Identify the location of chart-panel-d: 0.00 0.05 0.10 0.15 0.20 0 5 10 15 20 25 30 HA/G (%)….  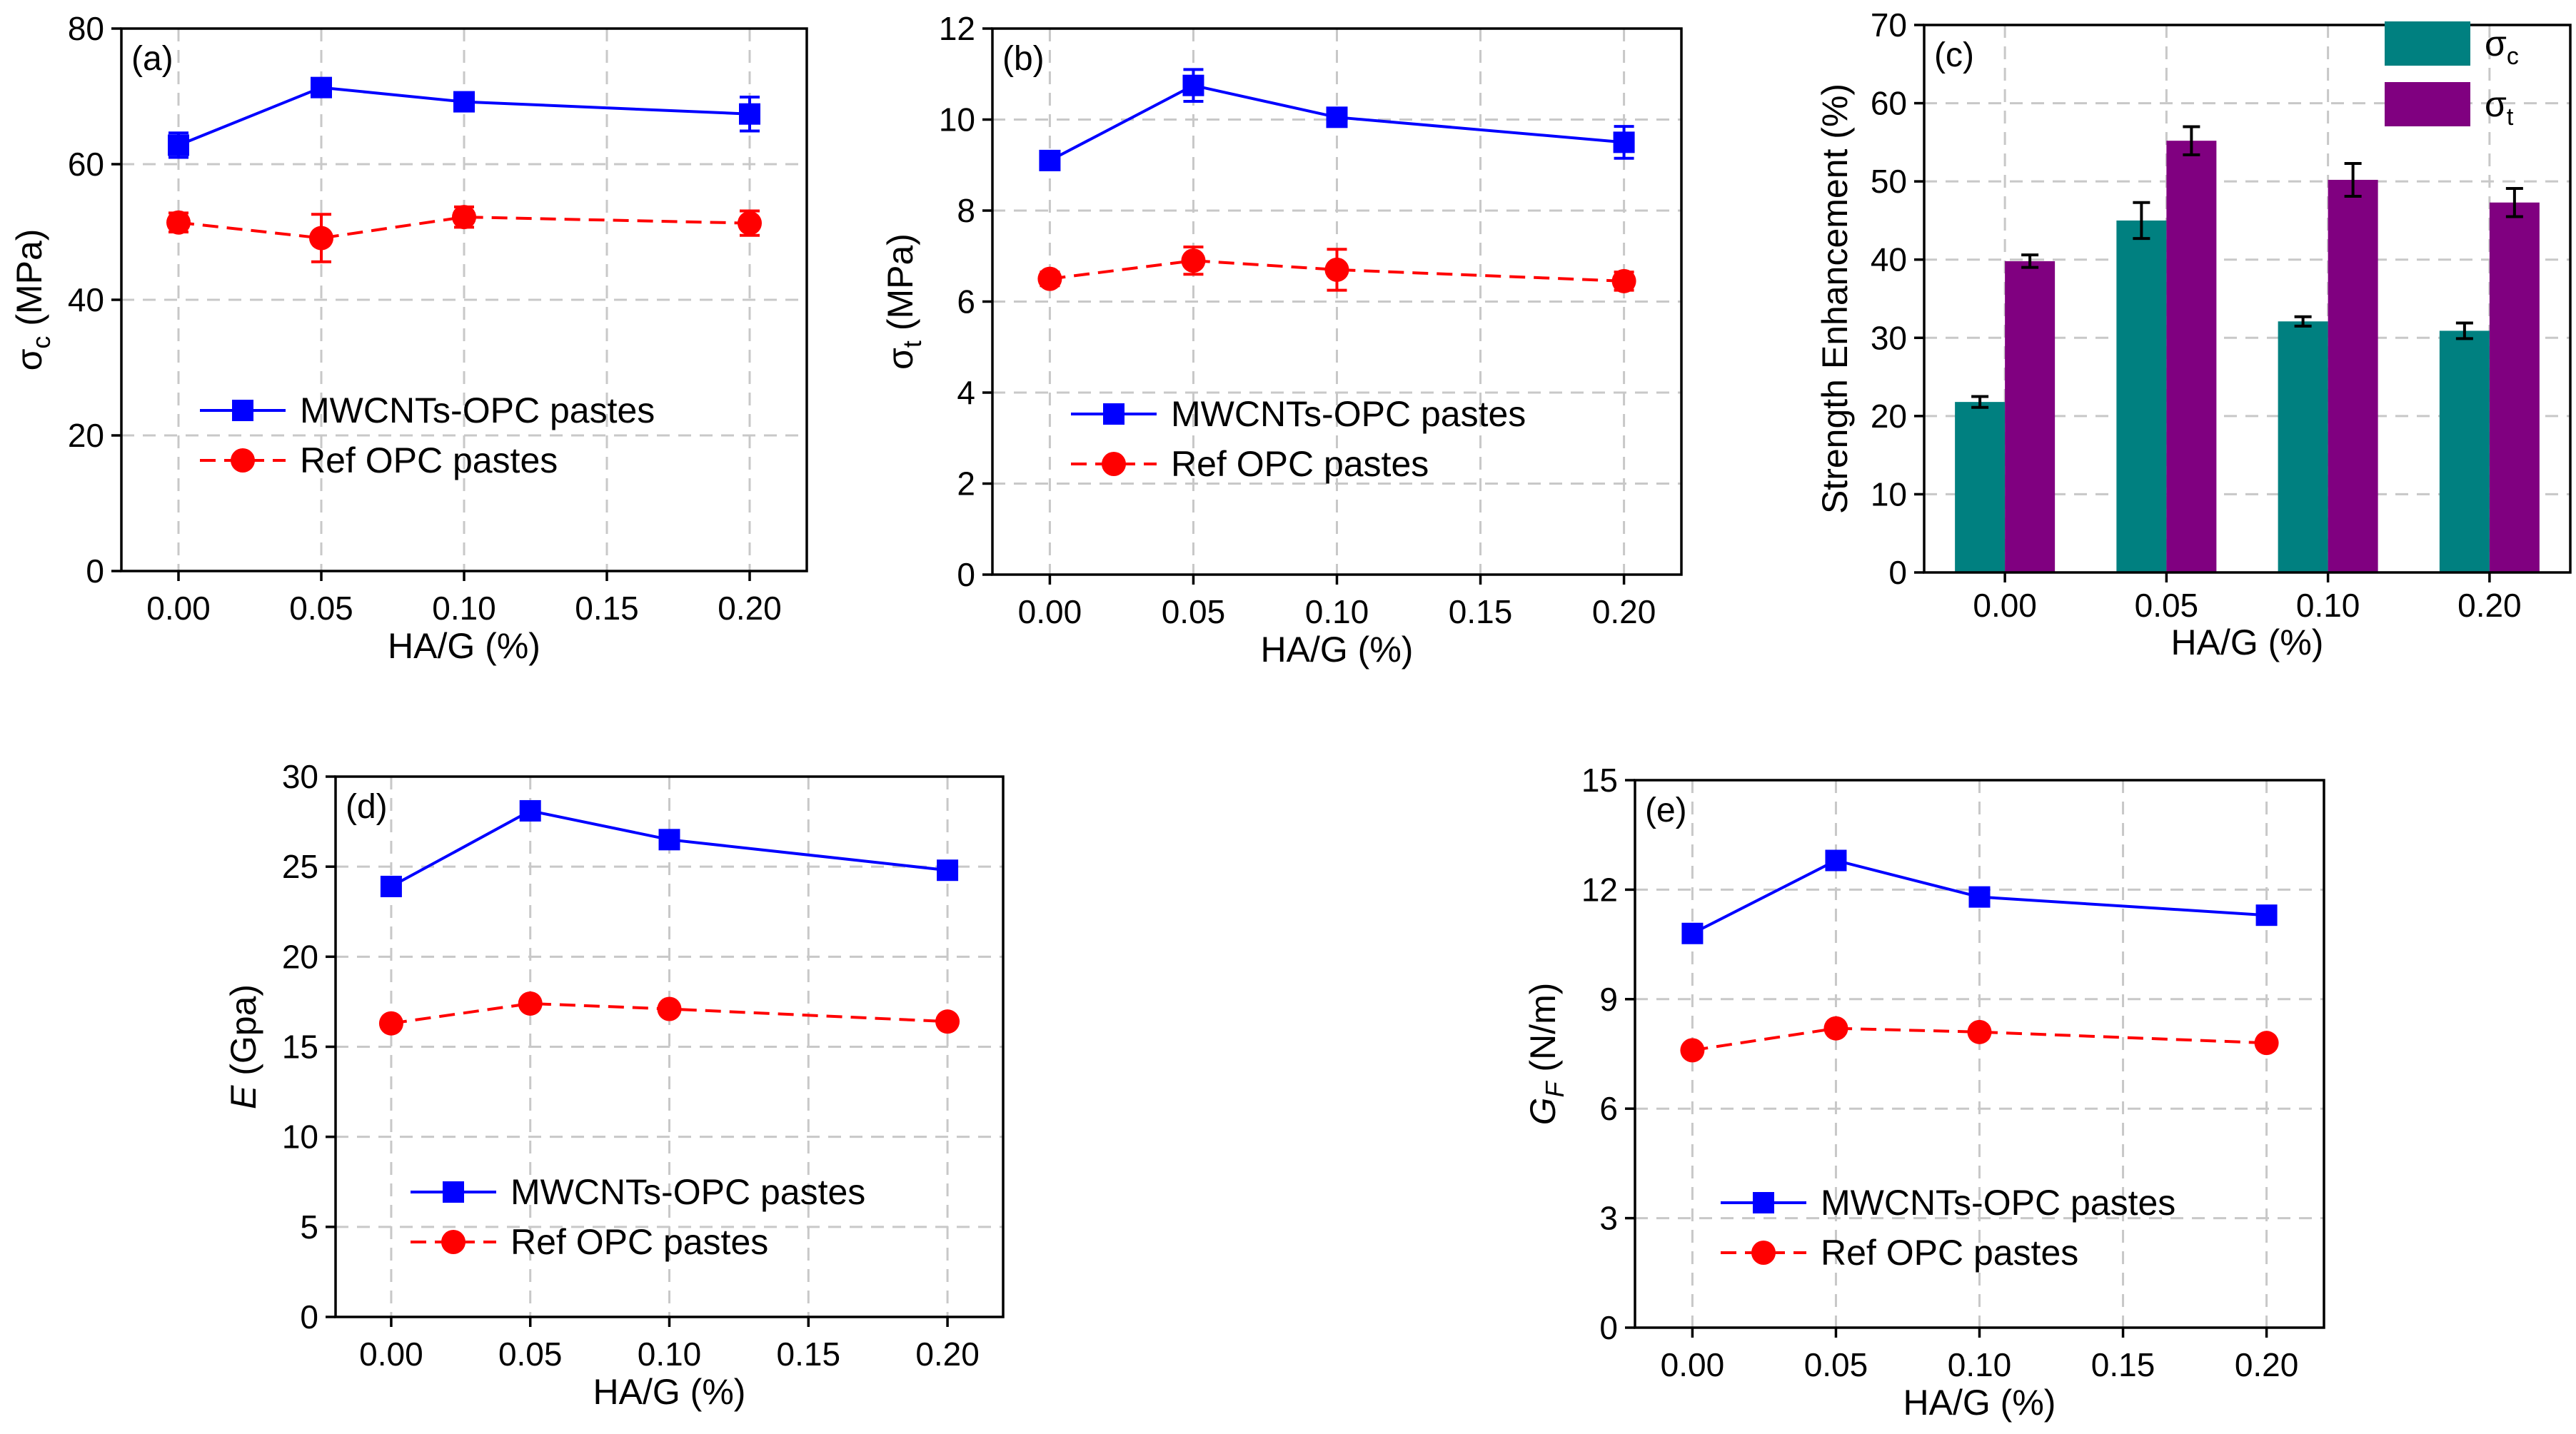
(614, 1085).